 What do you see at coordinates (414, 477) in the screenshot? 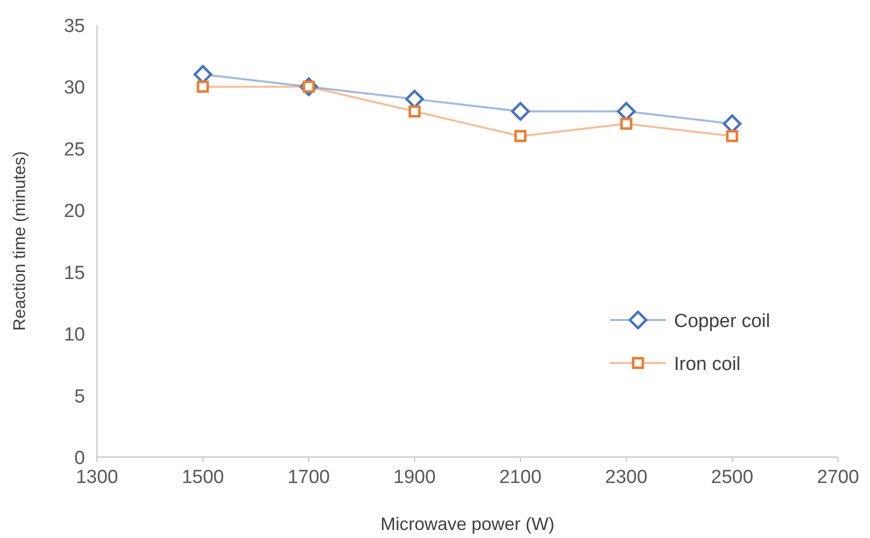
I see `x-tick-label: 1900` at bounding box center [414, 477].